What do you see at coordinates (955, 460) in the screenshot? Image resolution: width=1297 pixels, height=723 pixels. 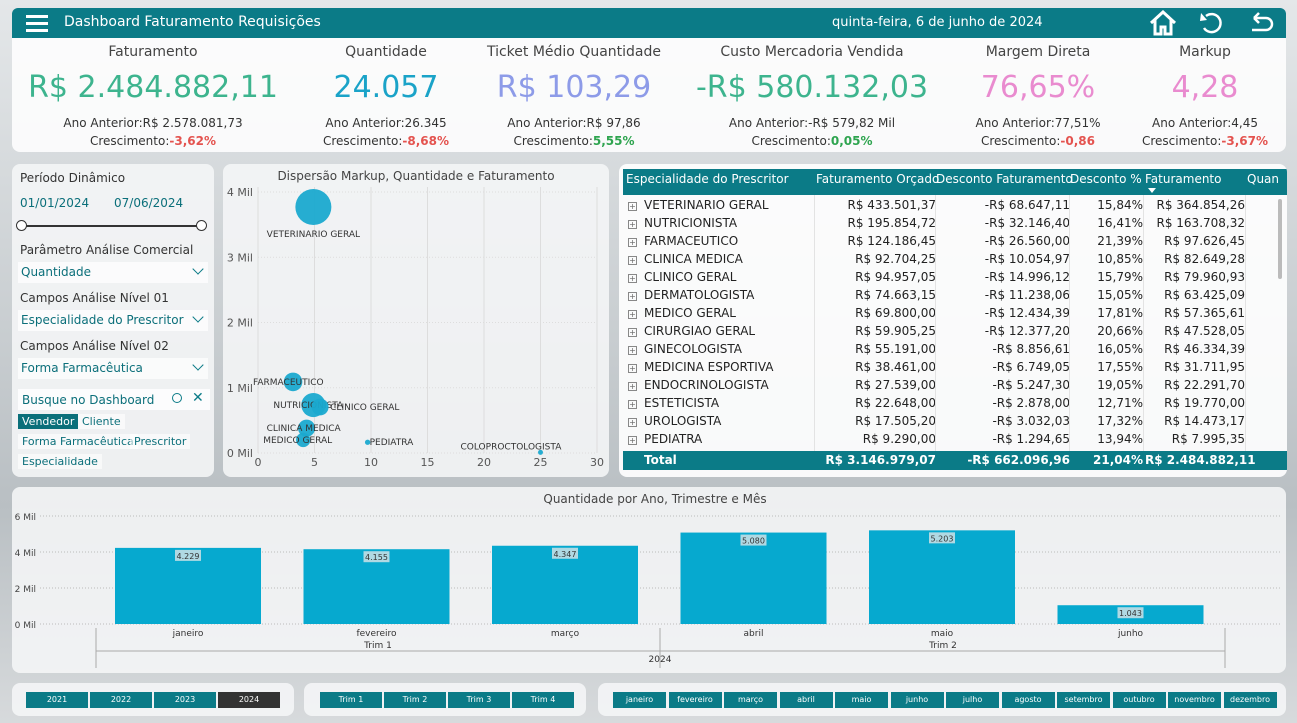 I see `total-row` at bounding box center [955, 460].